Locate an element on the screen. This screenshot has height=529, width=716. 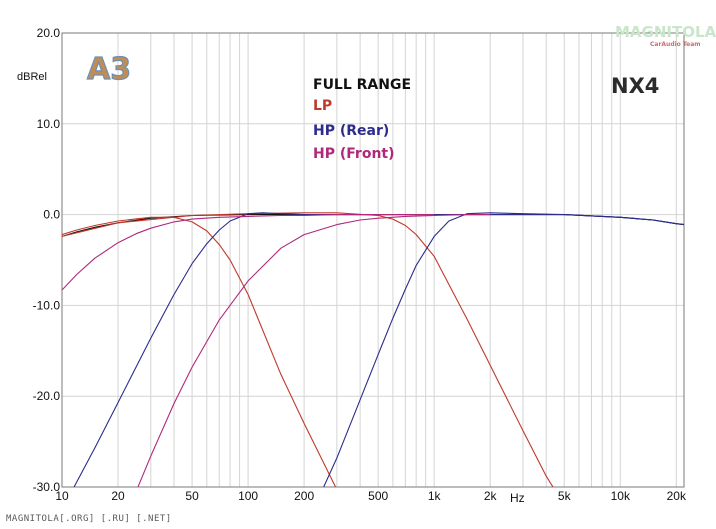
svg-text: MAGNITOLA is located at coordinates (665, 32).